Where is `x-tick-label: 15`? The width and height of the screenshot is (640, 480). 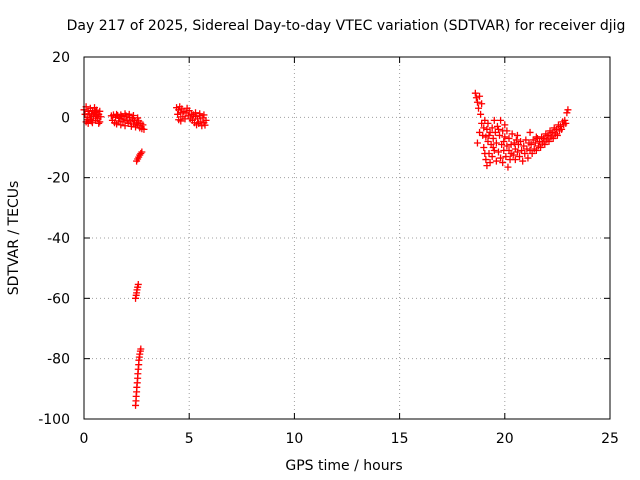
x-tick-label: 15 is located at coordinates (400, 439).